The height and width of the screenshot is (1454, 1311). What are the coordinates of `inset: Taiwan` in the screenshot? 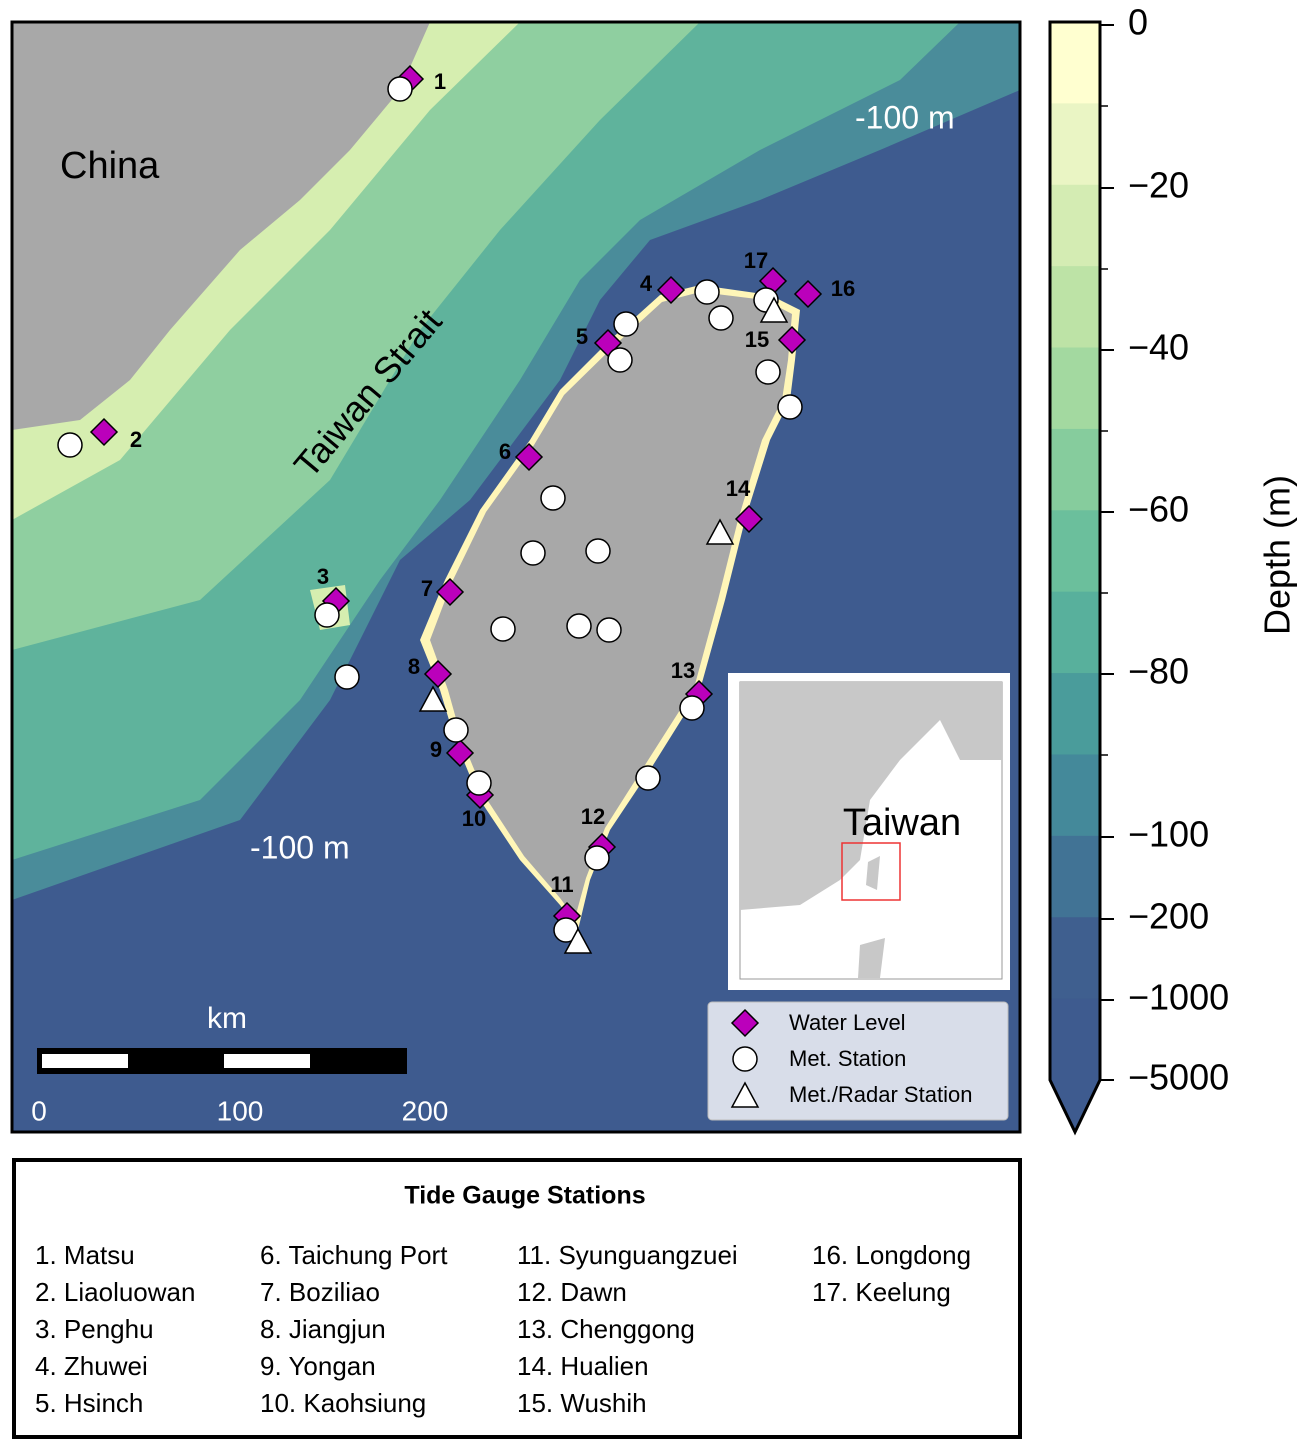 It's located at (869, 831).